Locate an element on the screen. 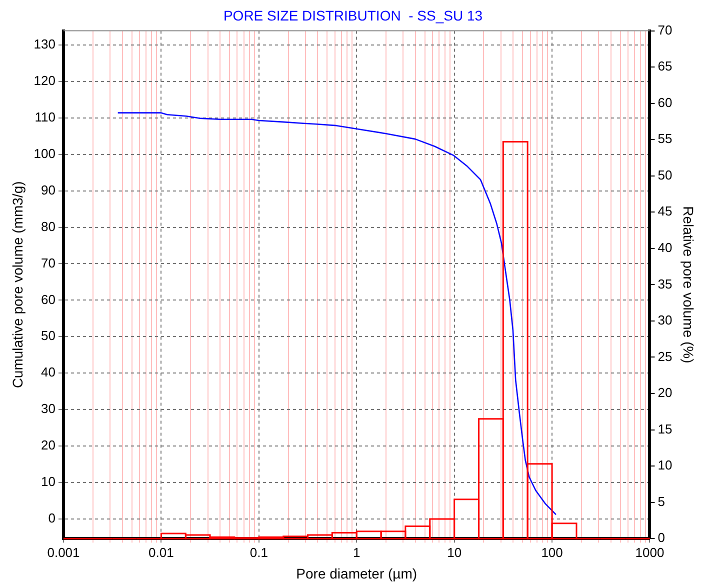  y2-tick-label: 35 is located at coordinates (665, 284).